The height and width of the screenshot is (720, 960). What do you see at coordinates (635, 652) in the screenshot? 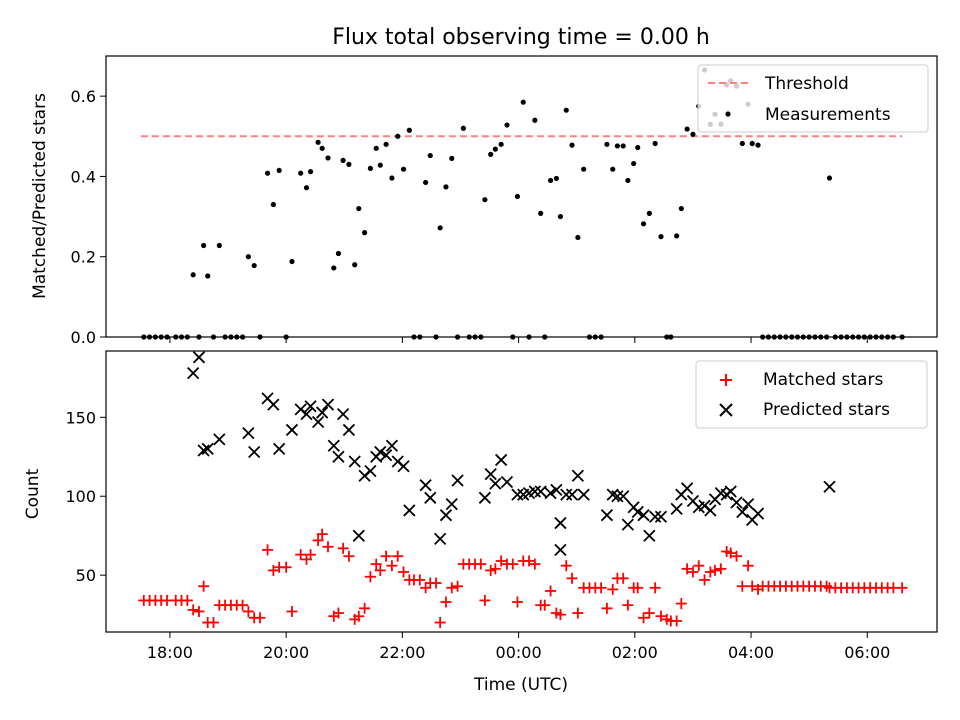
I see `x-tick-label: 02:00` at bounding box center [635, 652].